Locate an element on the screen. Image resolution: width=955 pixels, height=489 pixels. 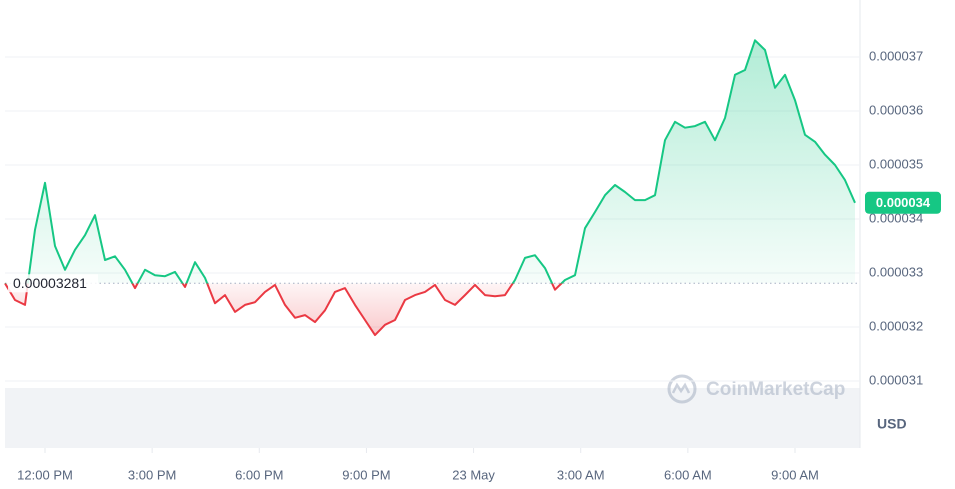
current-price-badge is located at coordinates (903, 202).